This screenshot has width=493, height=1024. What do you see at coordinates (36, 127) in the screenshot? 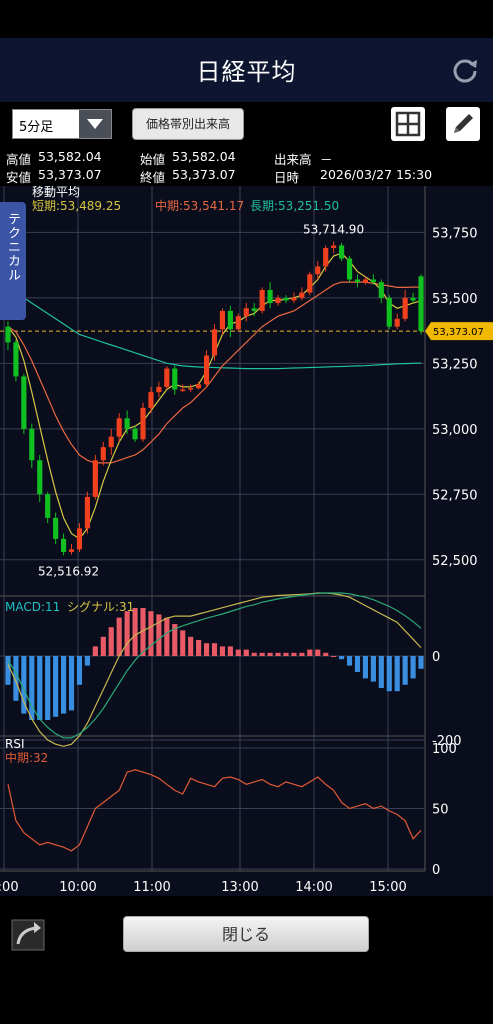
I see `interval-value: 5分足` at bounding box center [36, 127].